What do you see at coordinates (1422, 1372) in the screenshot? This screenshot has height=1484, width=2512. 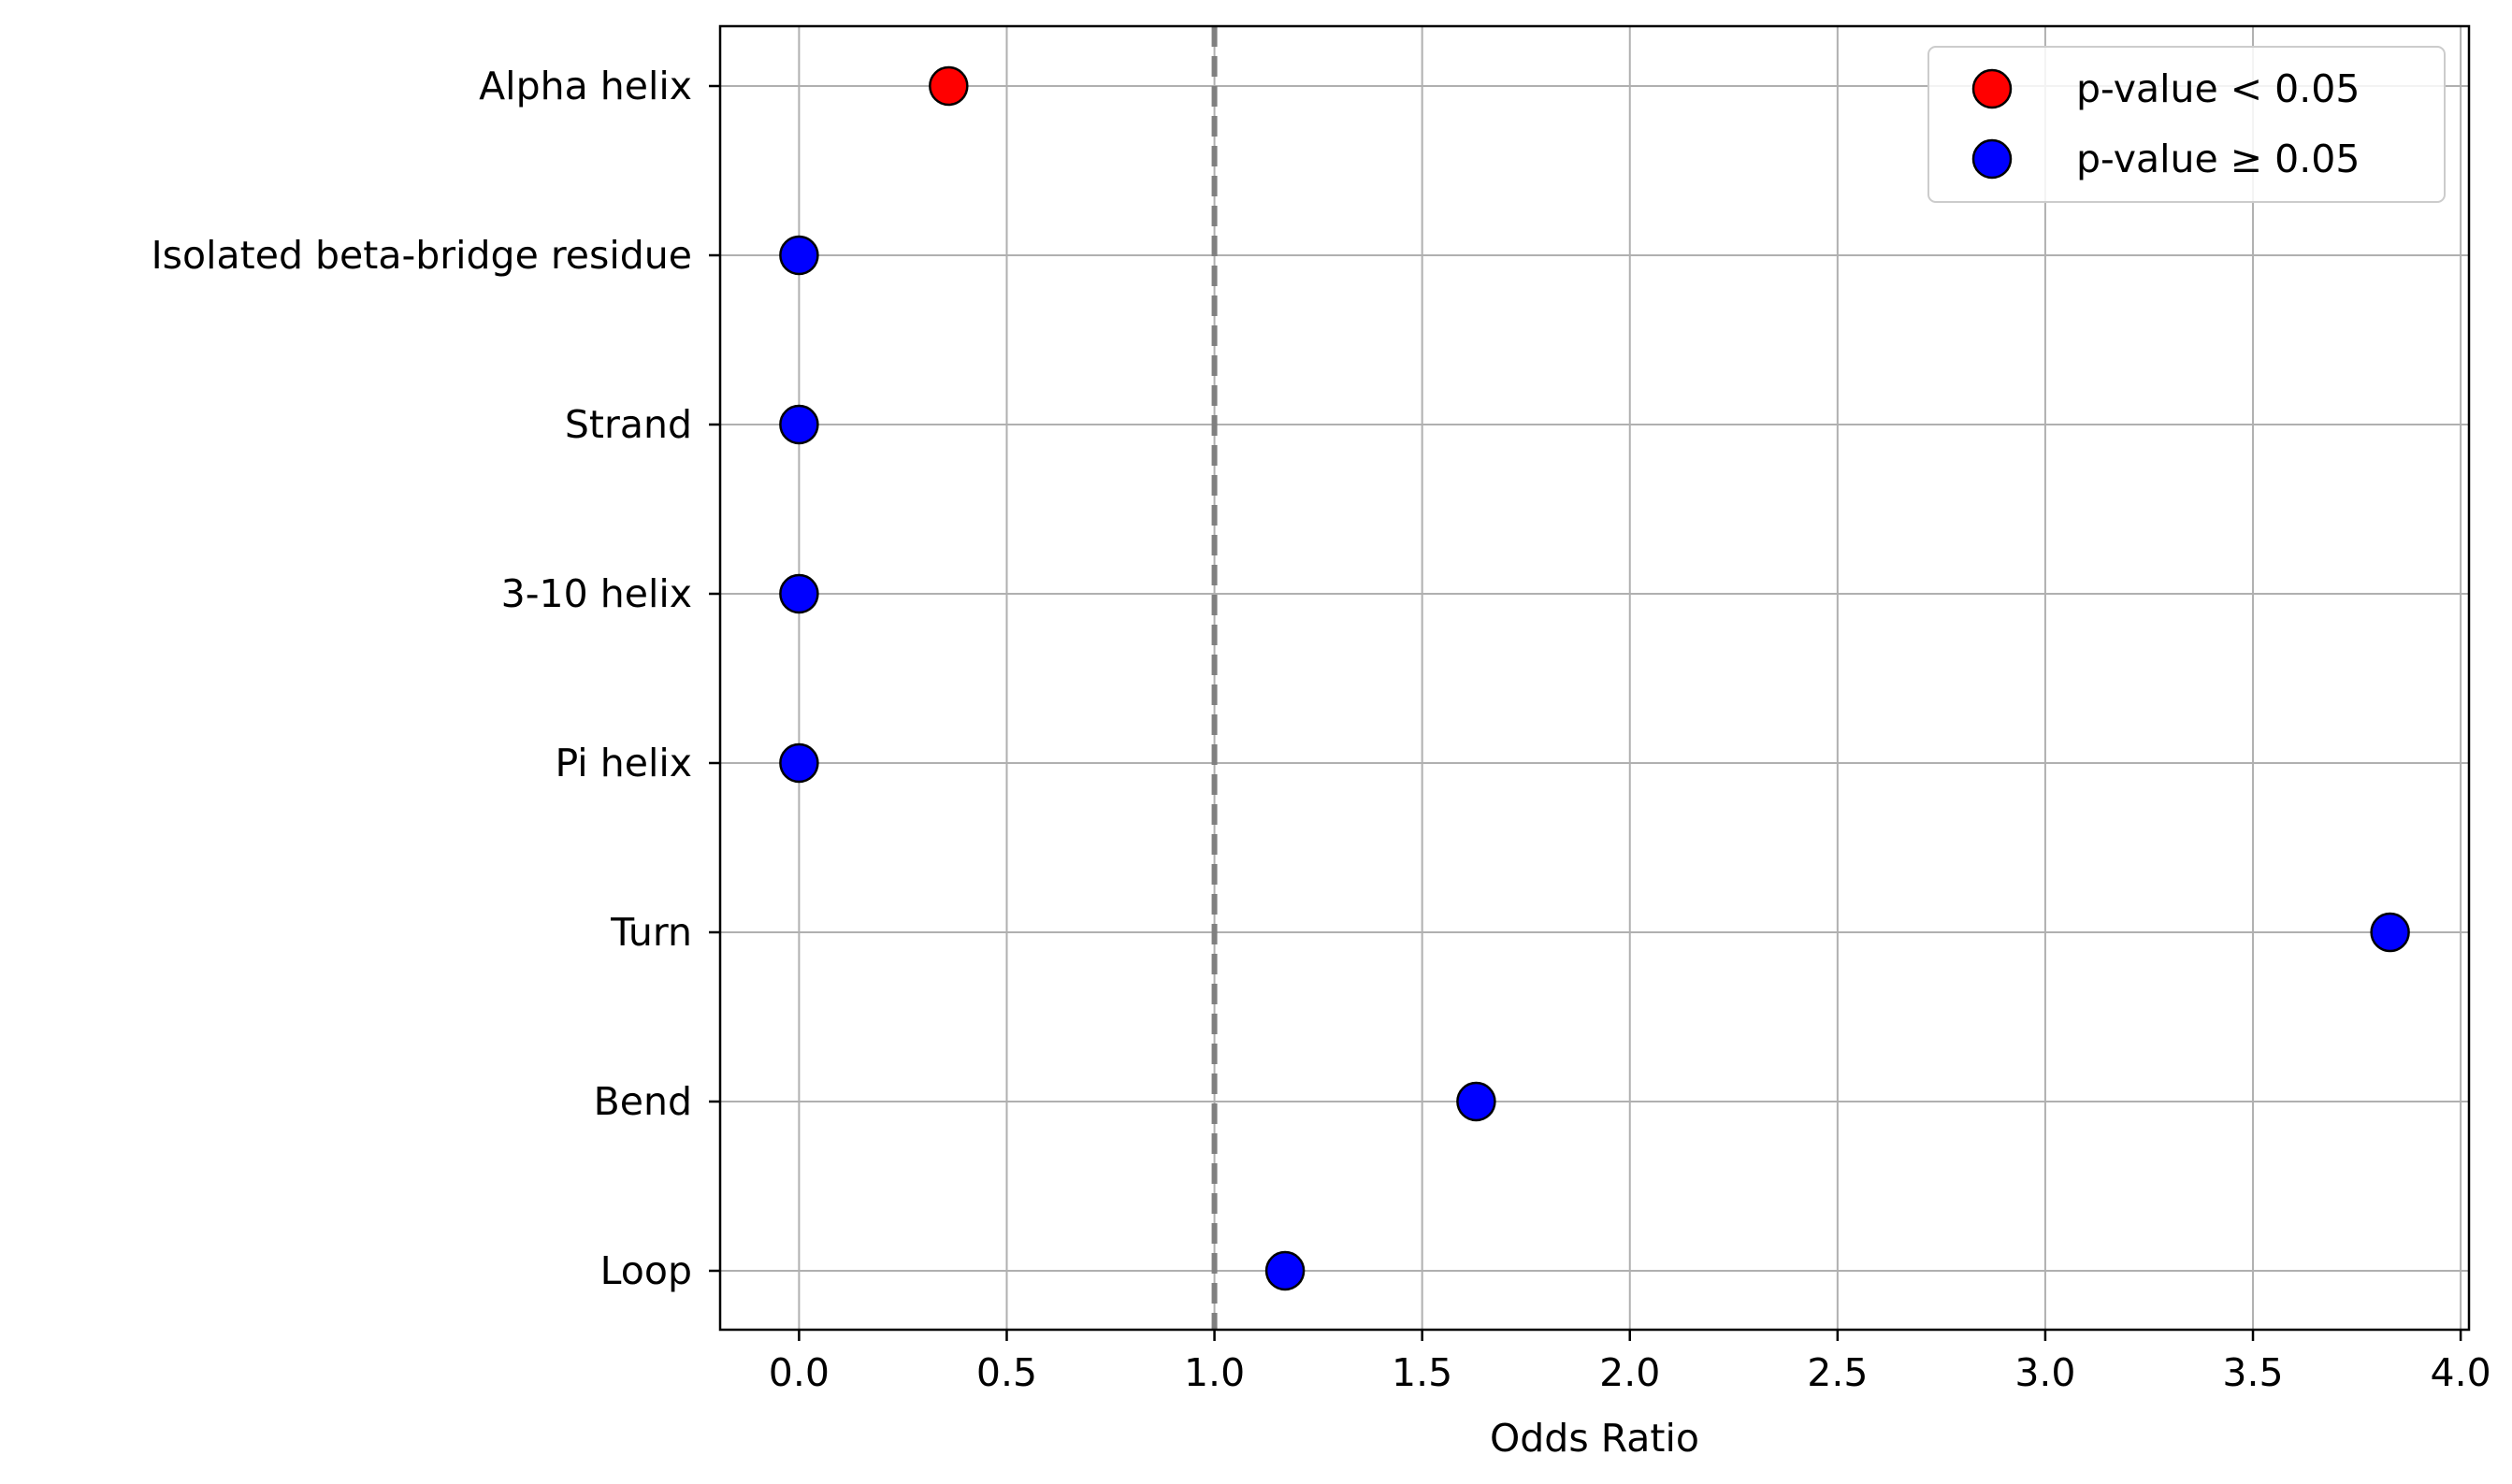 I see `x-tick-label: 1.5` at bounding box center [1422, 1372].